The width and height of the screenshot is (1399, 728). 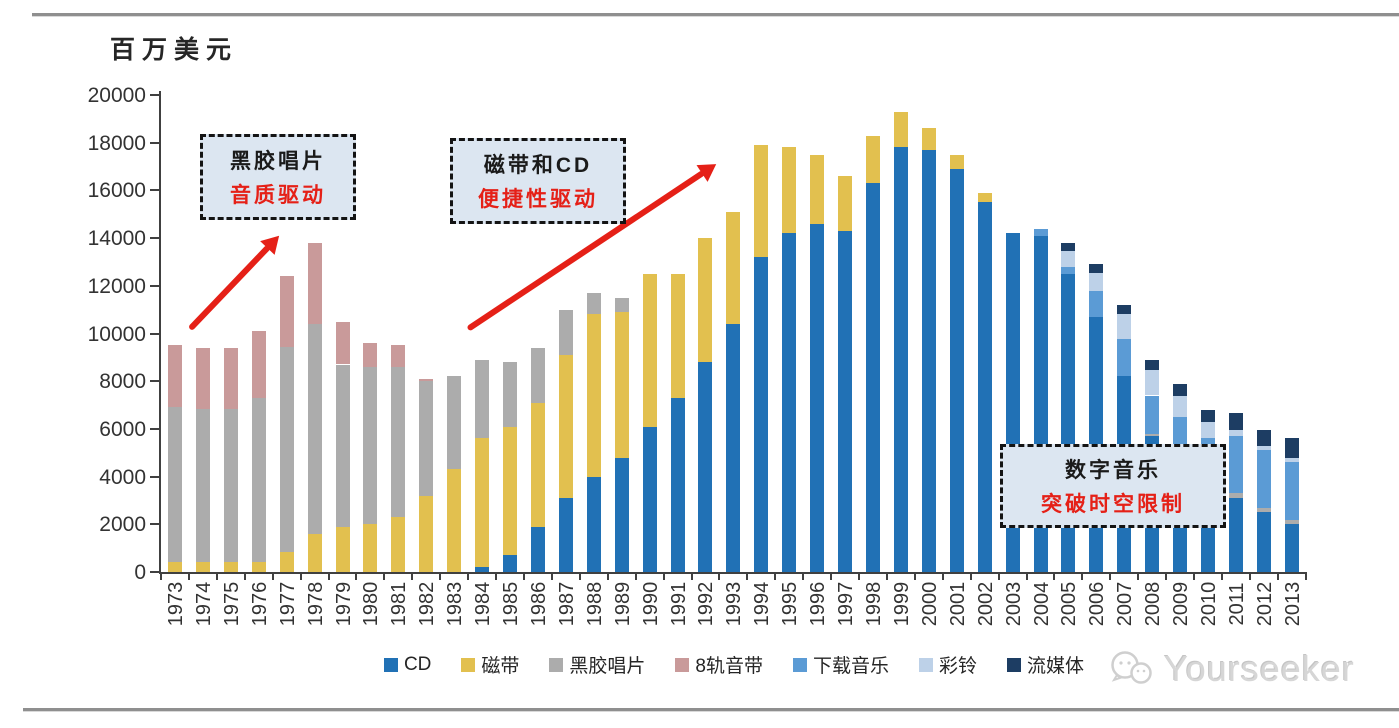 What do you see at coordinates (1181, 604) in the screenshot?
I see `x-label-2009: 2009` at bounding box center [1181, 604].